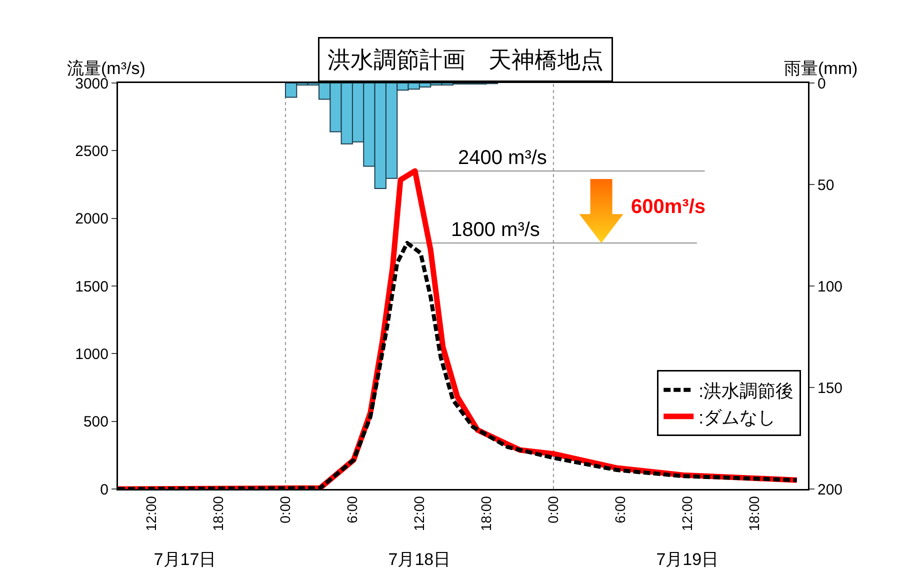  What do you see at coordinates (466, 59) in the screenshot?
I see `chart-title: 洪水調節計画 天神橋地点` at bounding box center [466, 59].